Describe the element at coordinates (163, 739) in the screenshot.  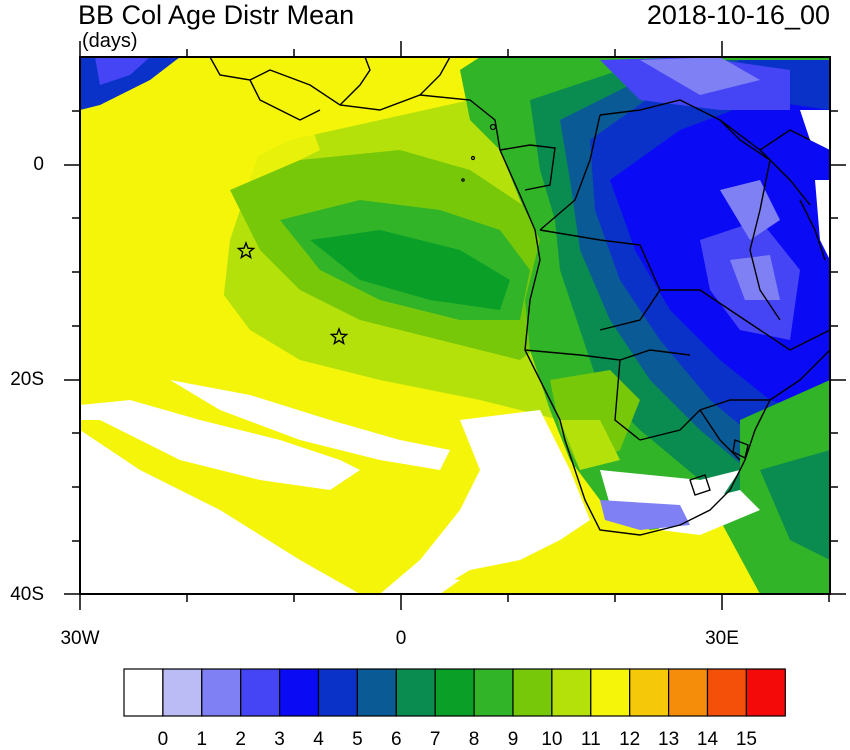
I see `colorbar-tick-label: 0` at that location.